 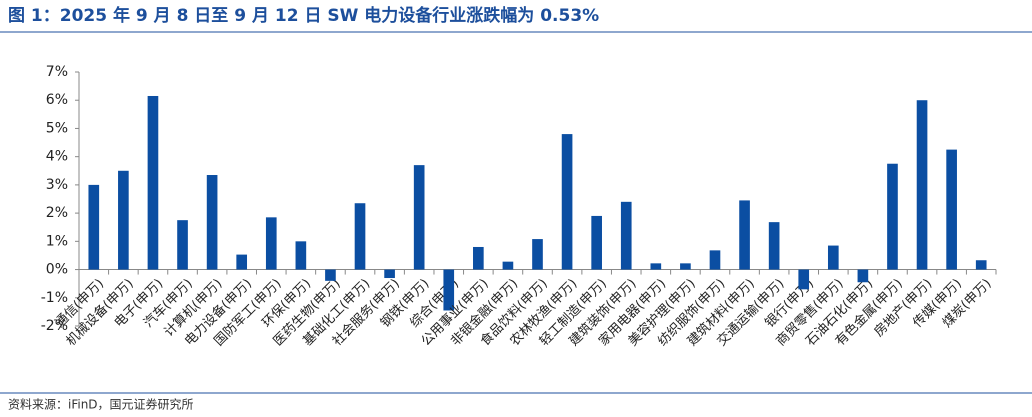 What do you see at coordinates (57, 72) in the screenshot?
I see `y-tick-label: 7%` at bounding box center [57, 72].